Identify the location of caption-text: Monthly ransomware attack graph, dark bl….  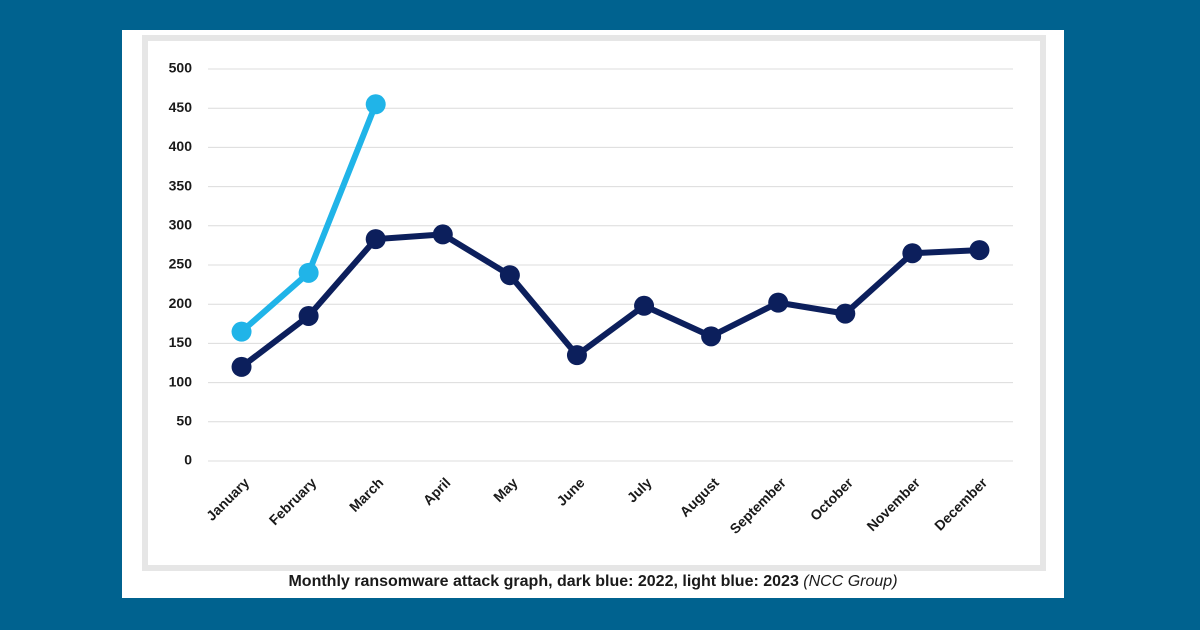
(543, 581).